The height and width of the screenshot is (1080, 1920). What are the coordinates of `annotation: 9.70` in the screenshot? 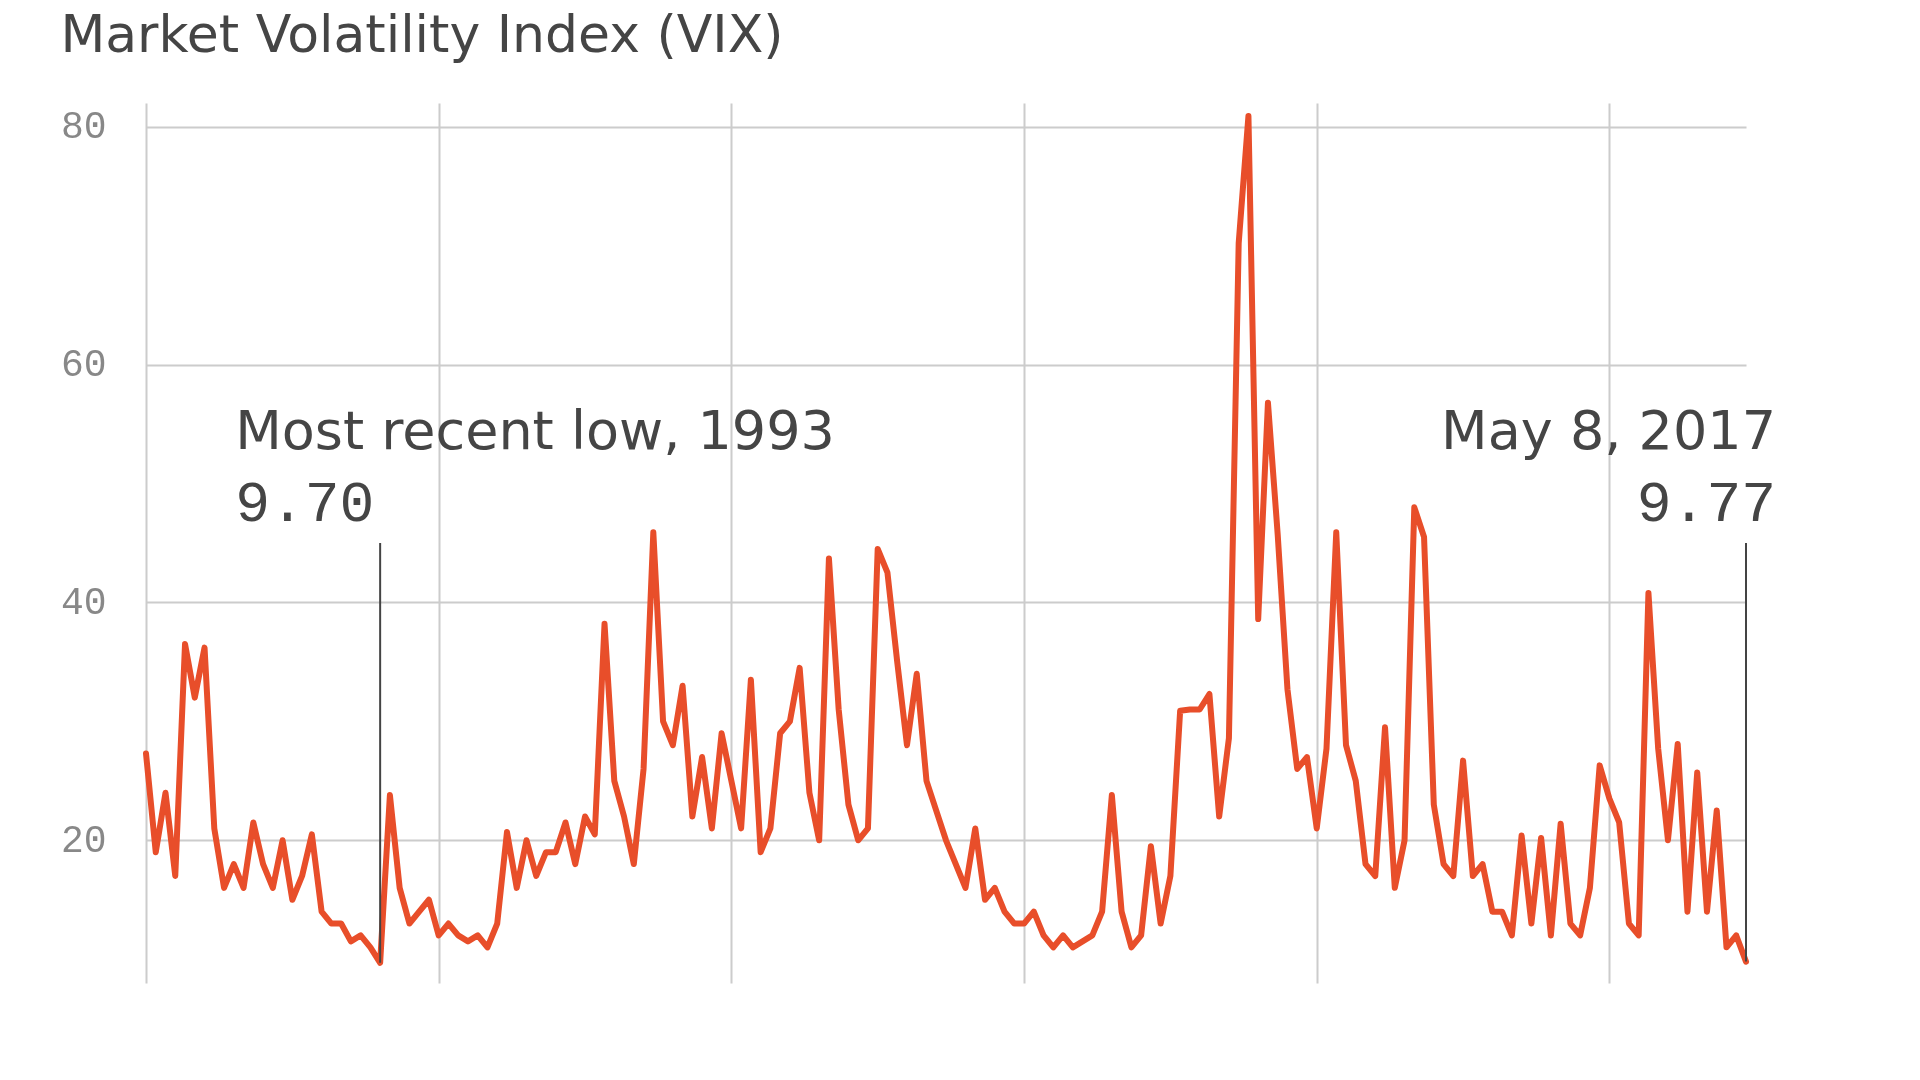 It's located at (305, 505).